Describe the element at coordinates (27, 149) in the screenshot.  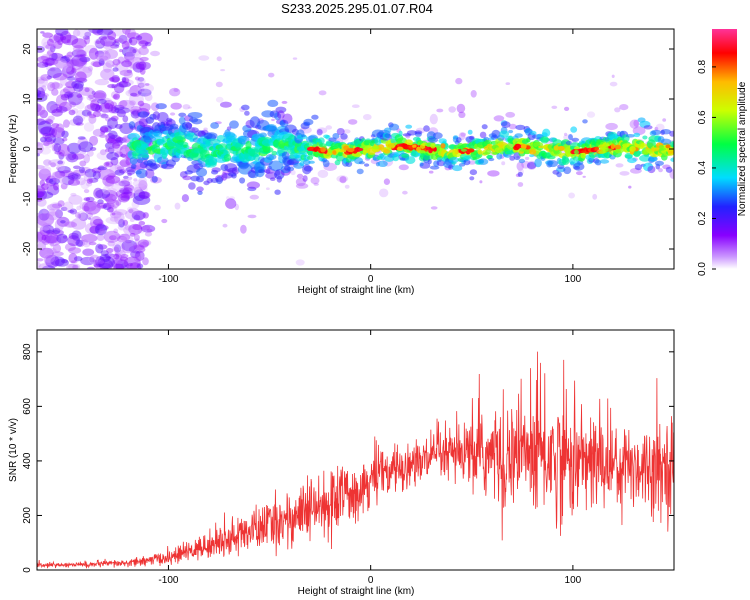
I see `y-tick-label: 0` at that location.